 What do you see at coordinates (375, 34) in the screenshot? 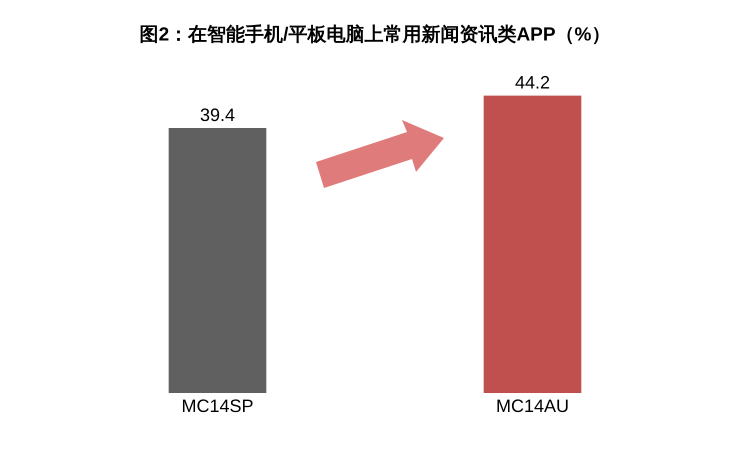
I see `chart-title: 图2：在智能手机/平板电脑上常用新闻资讯类APP（%）` at bounding box center [375, 34].